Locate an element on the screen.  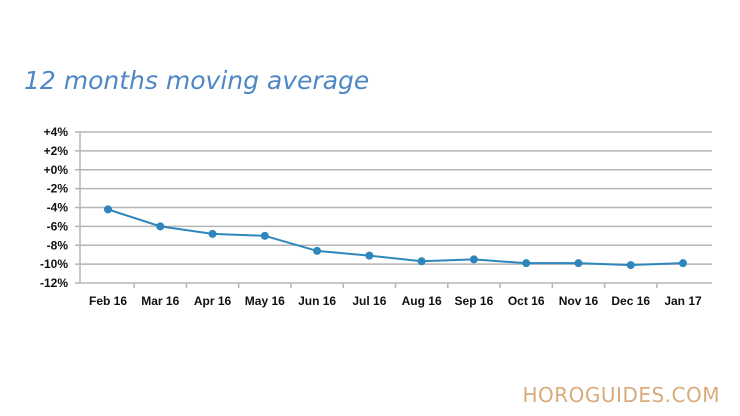
x-tick-label: Aug 16 is located at coordinates (422, 301).